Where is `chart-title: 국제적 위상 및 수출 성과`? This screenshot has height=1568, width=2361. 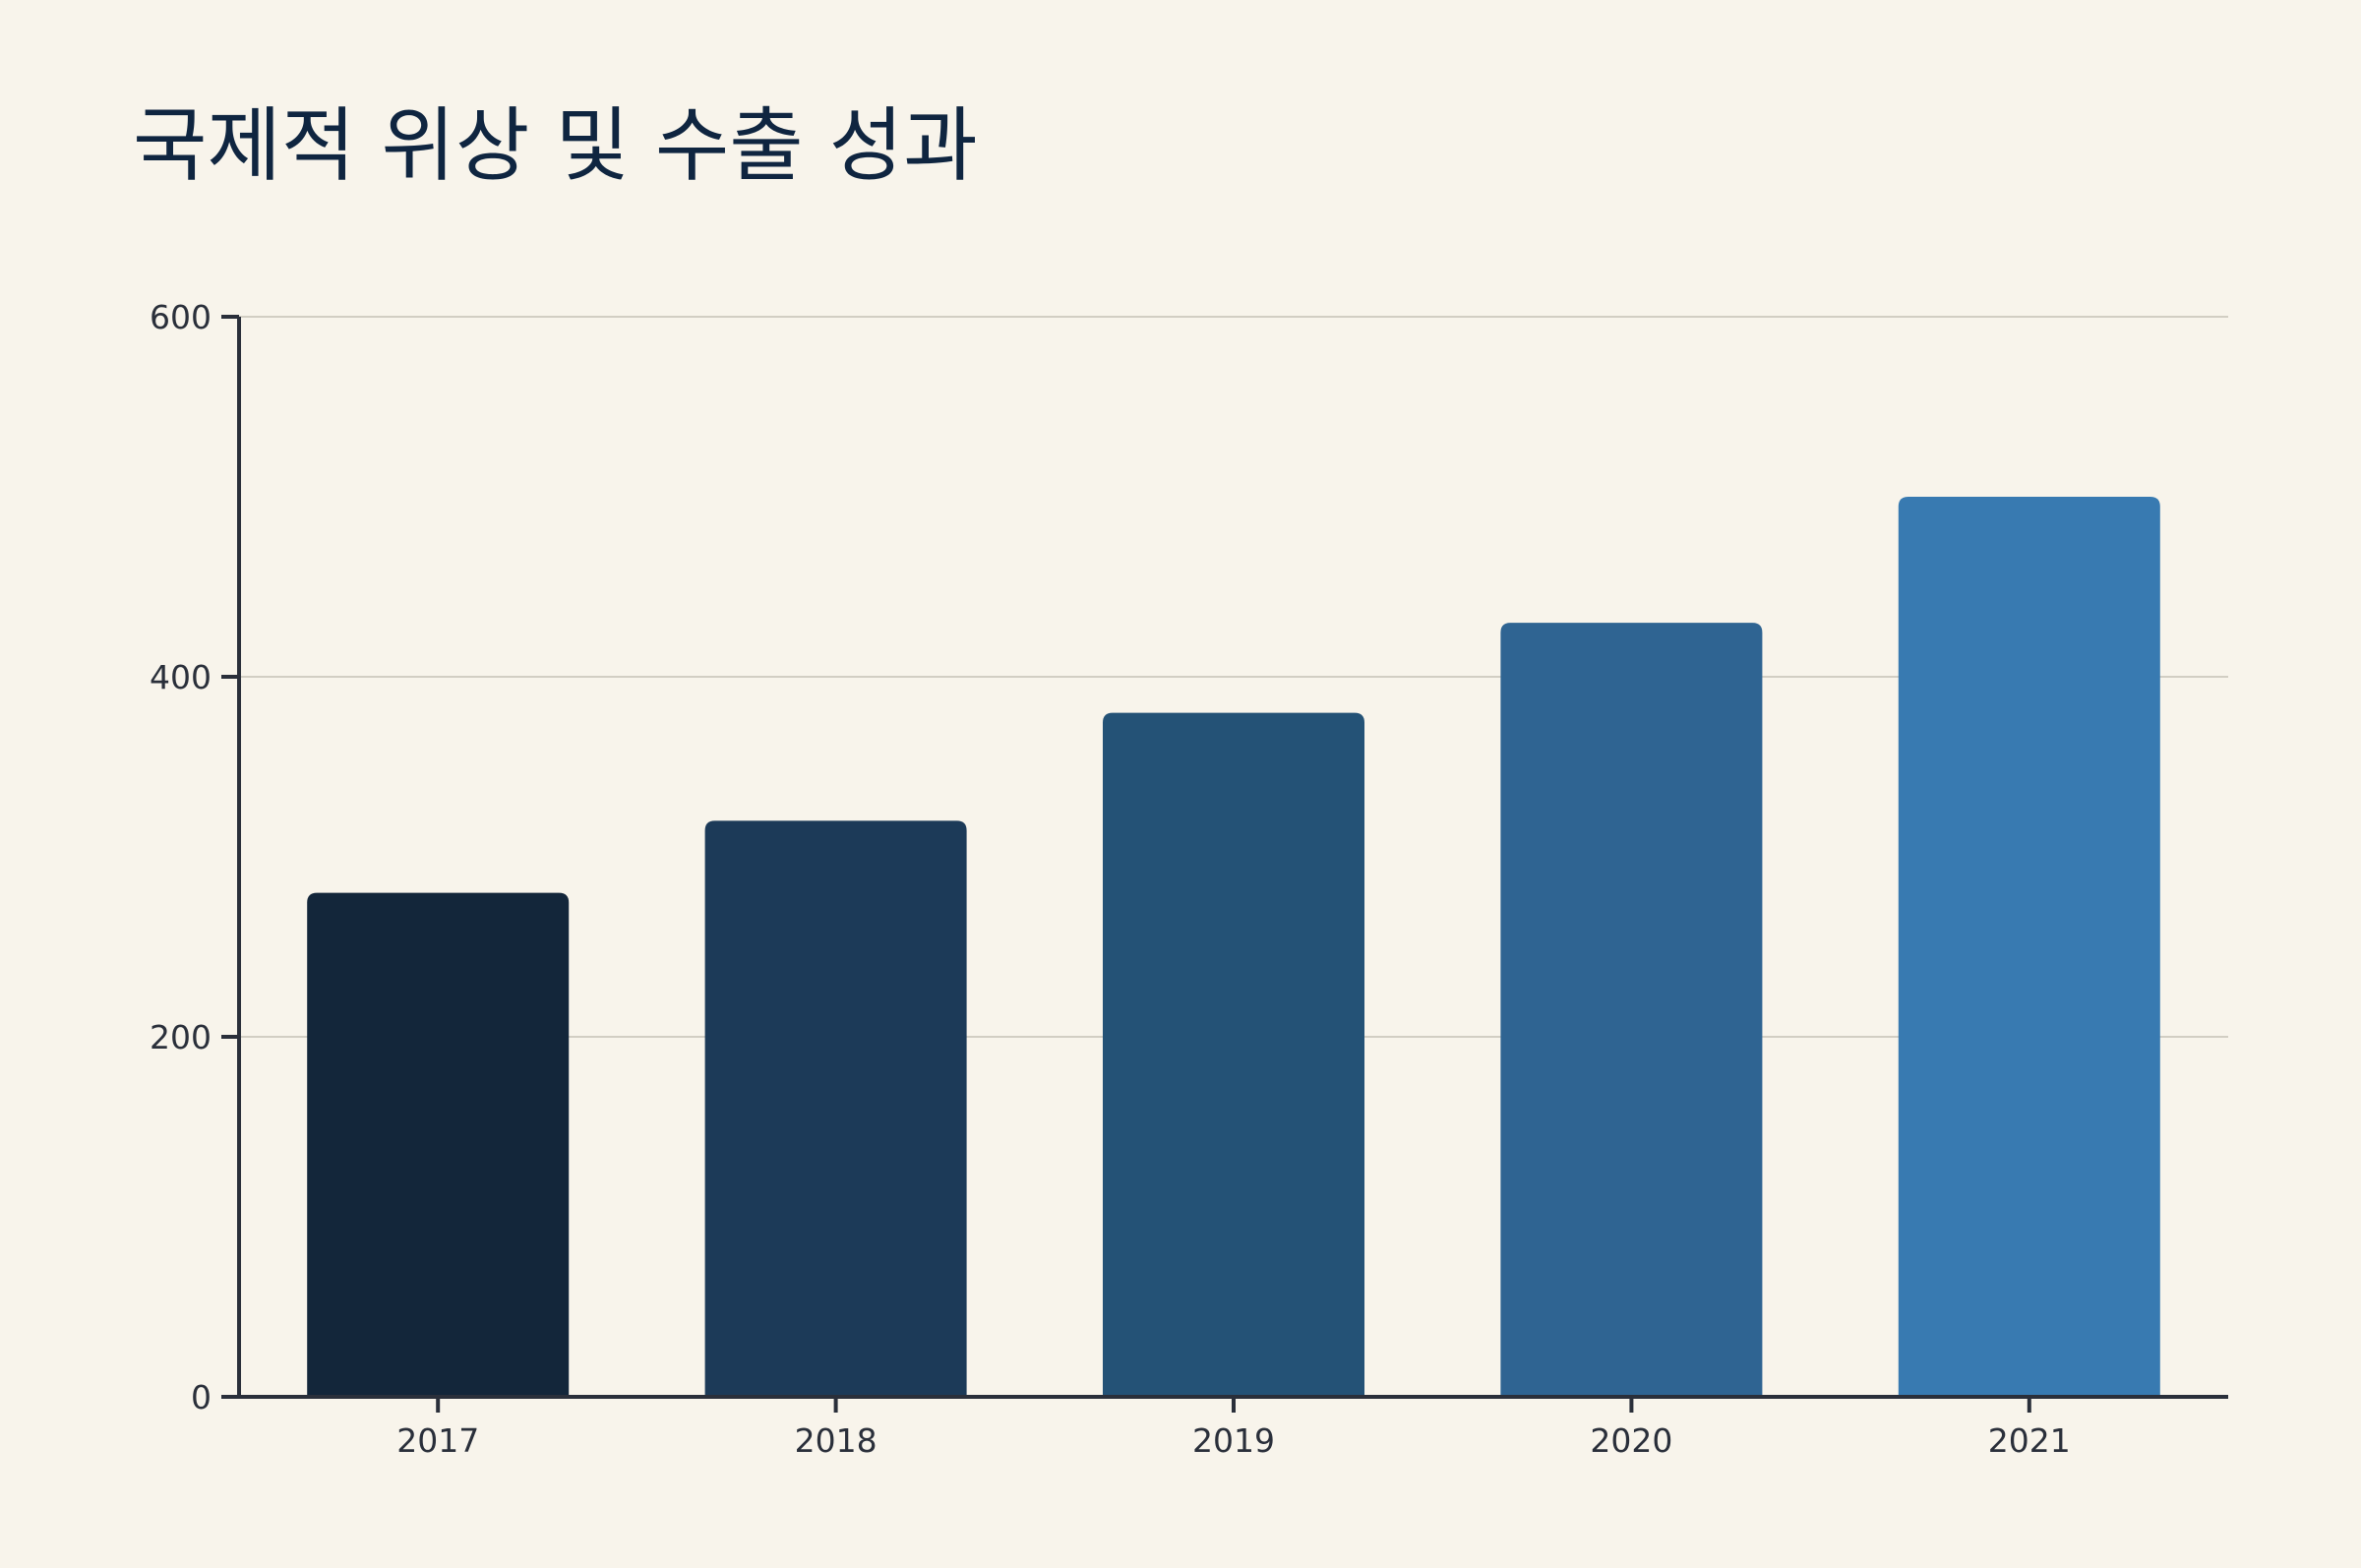
chart-title: 국제적 위상 및 수출 성과 is located at coordinates (556, 146).